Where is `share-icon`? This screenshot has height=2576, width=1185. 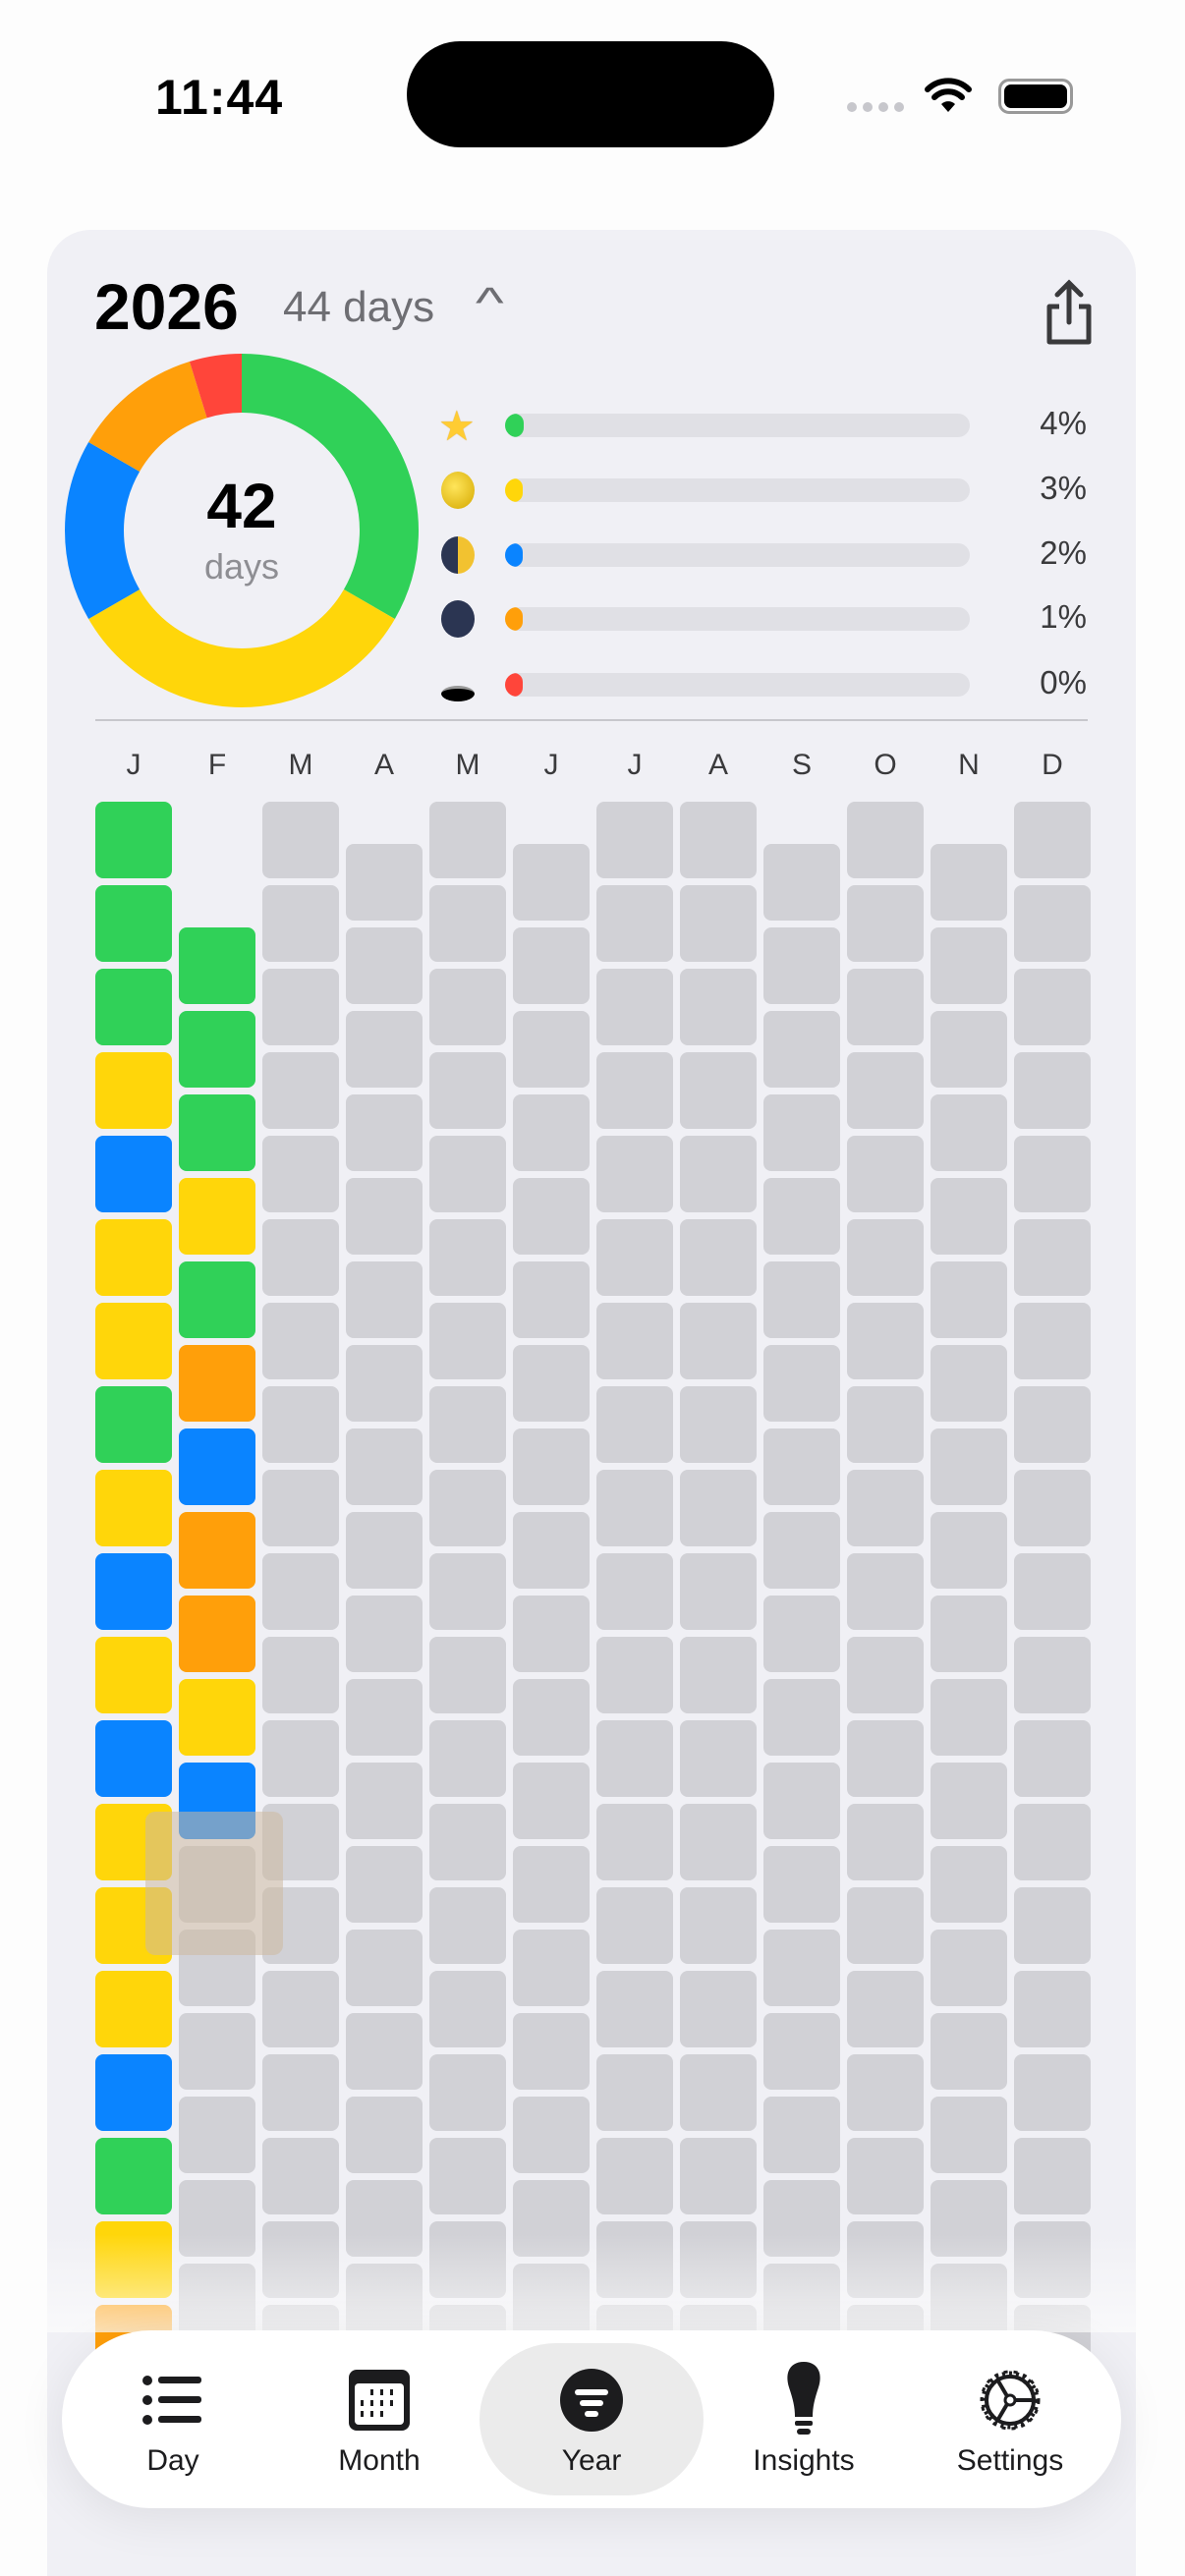 share-icon is located at coordinates (1069, 313).